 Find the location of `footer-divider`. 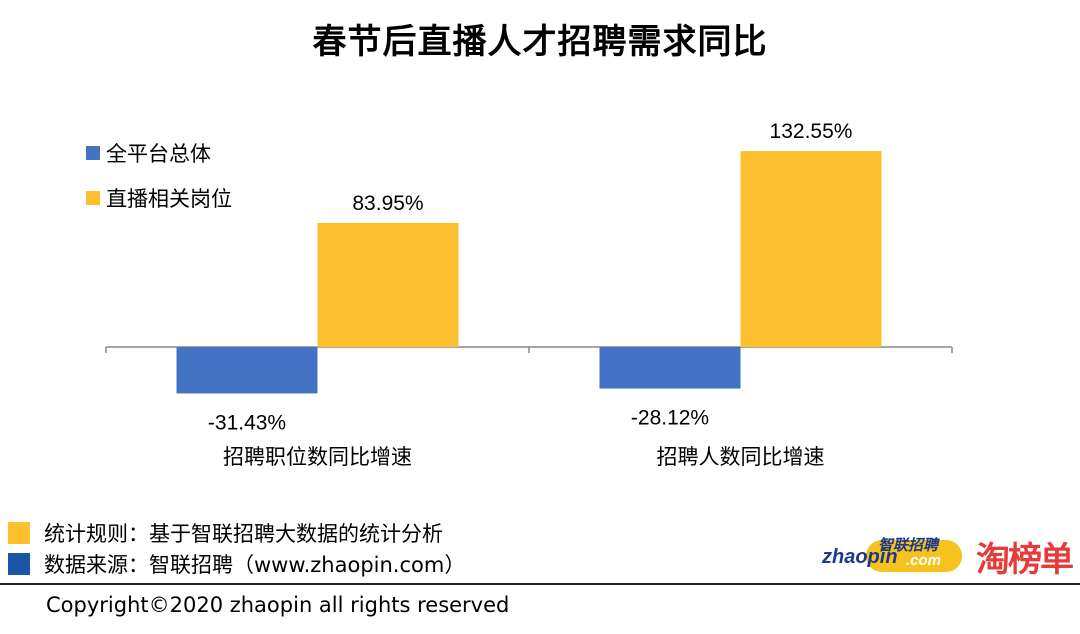

footer-divider is located at coordinates (540, 584).